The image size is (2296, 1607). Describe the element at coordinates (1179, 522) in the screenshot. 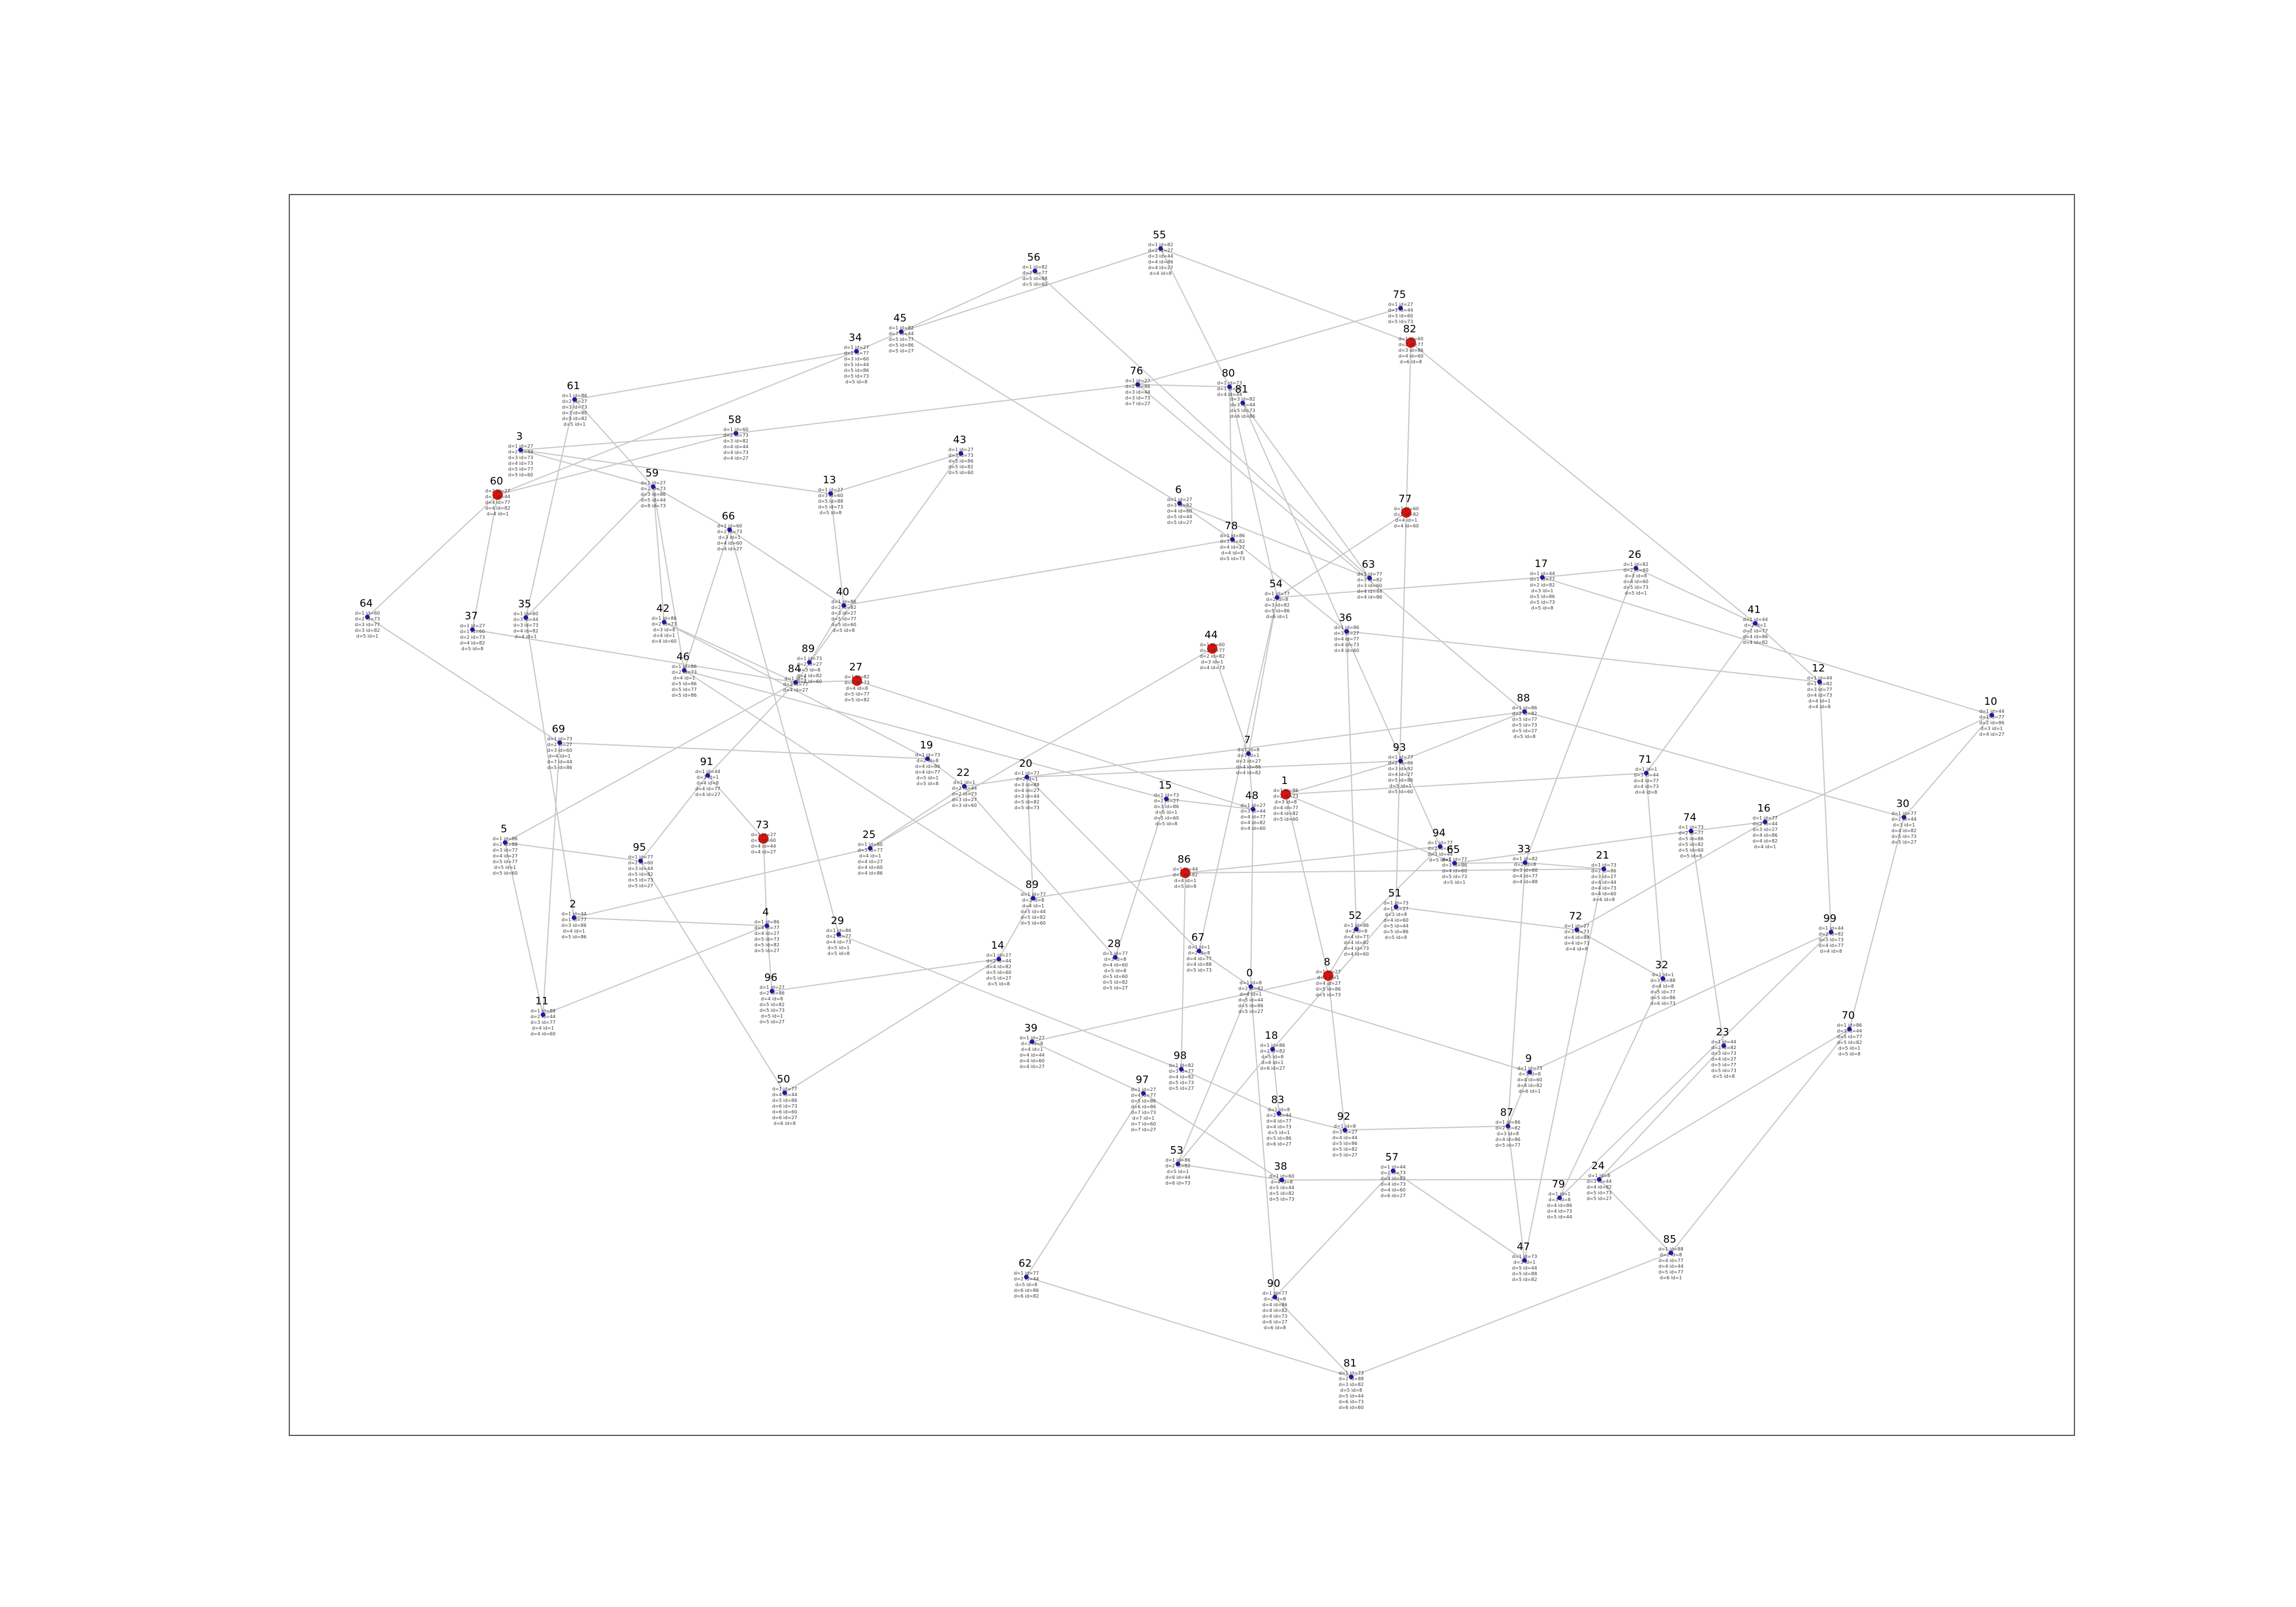

I see `node-detail-line: d=5 id=27` at that location.